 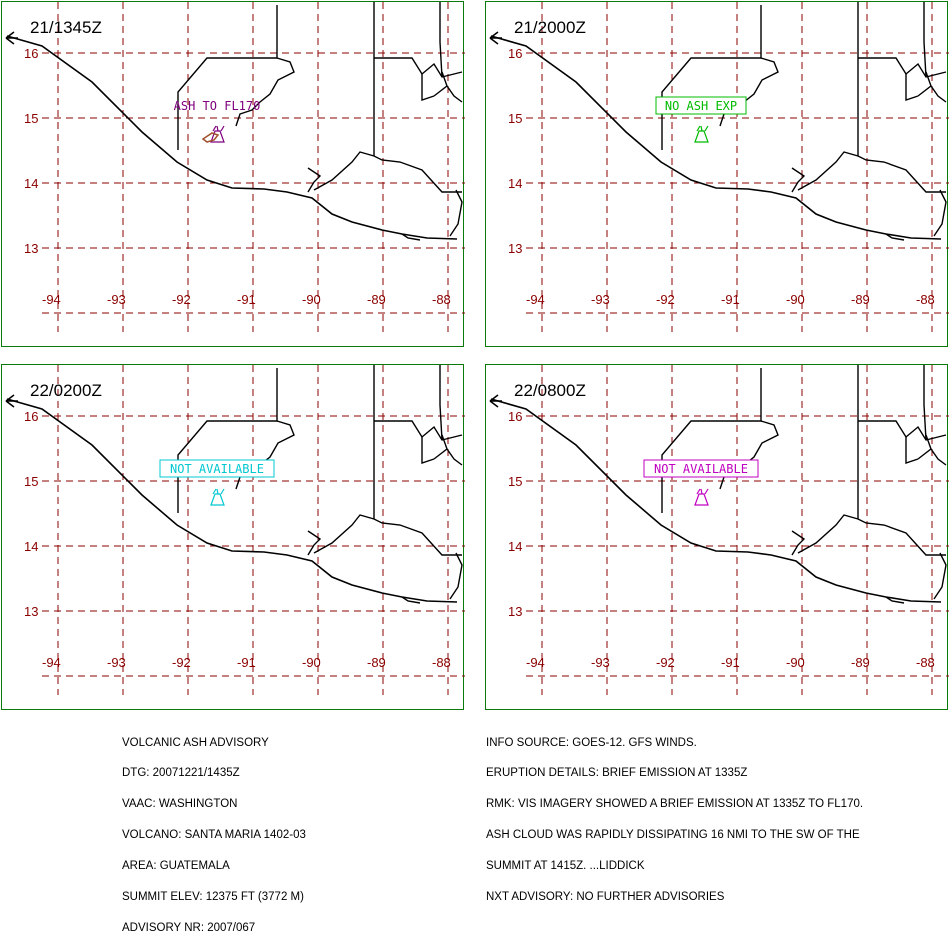 I want to click on panel-time: 22/0200Z, so click(x=66, y=390).